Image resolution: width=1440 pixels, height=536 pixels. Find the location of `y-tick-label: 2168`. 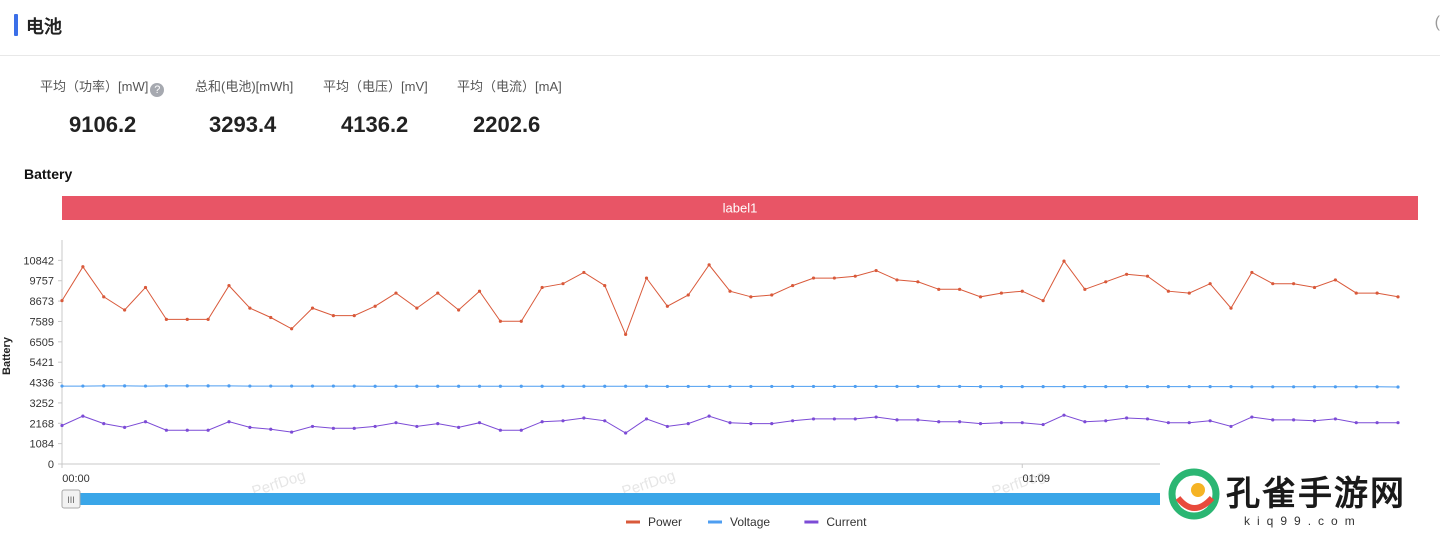

y-tick-label: 2168 is located at coordinates (42, 424).